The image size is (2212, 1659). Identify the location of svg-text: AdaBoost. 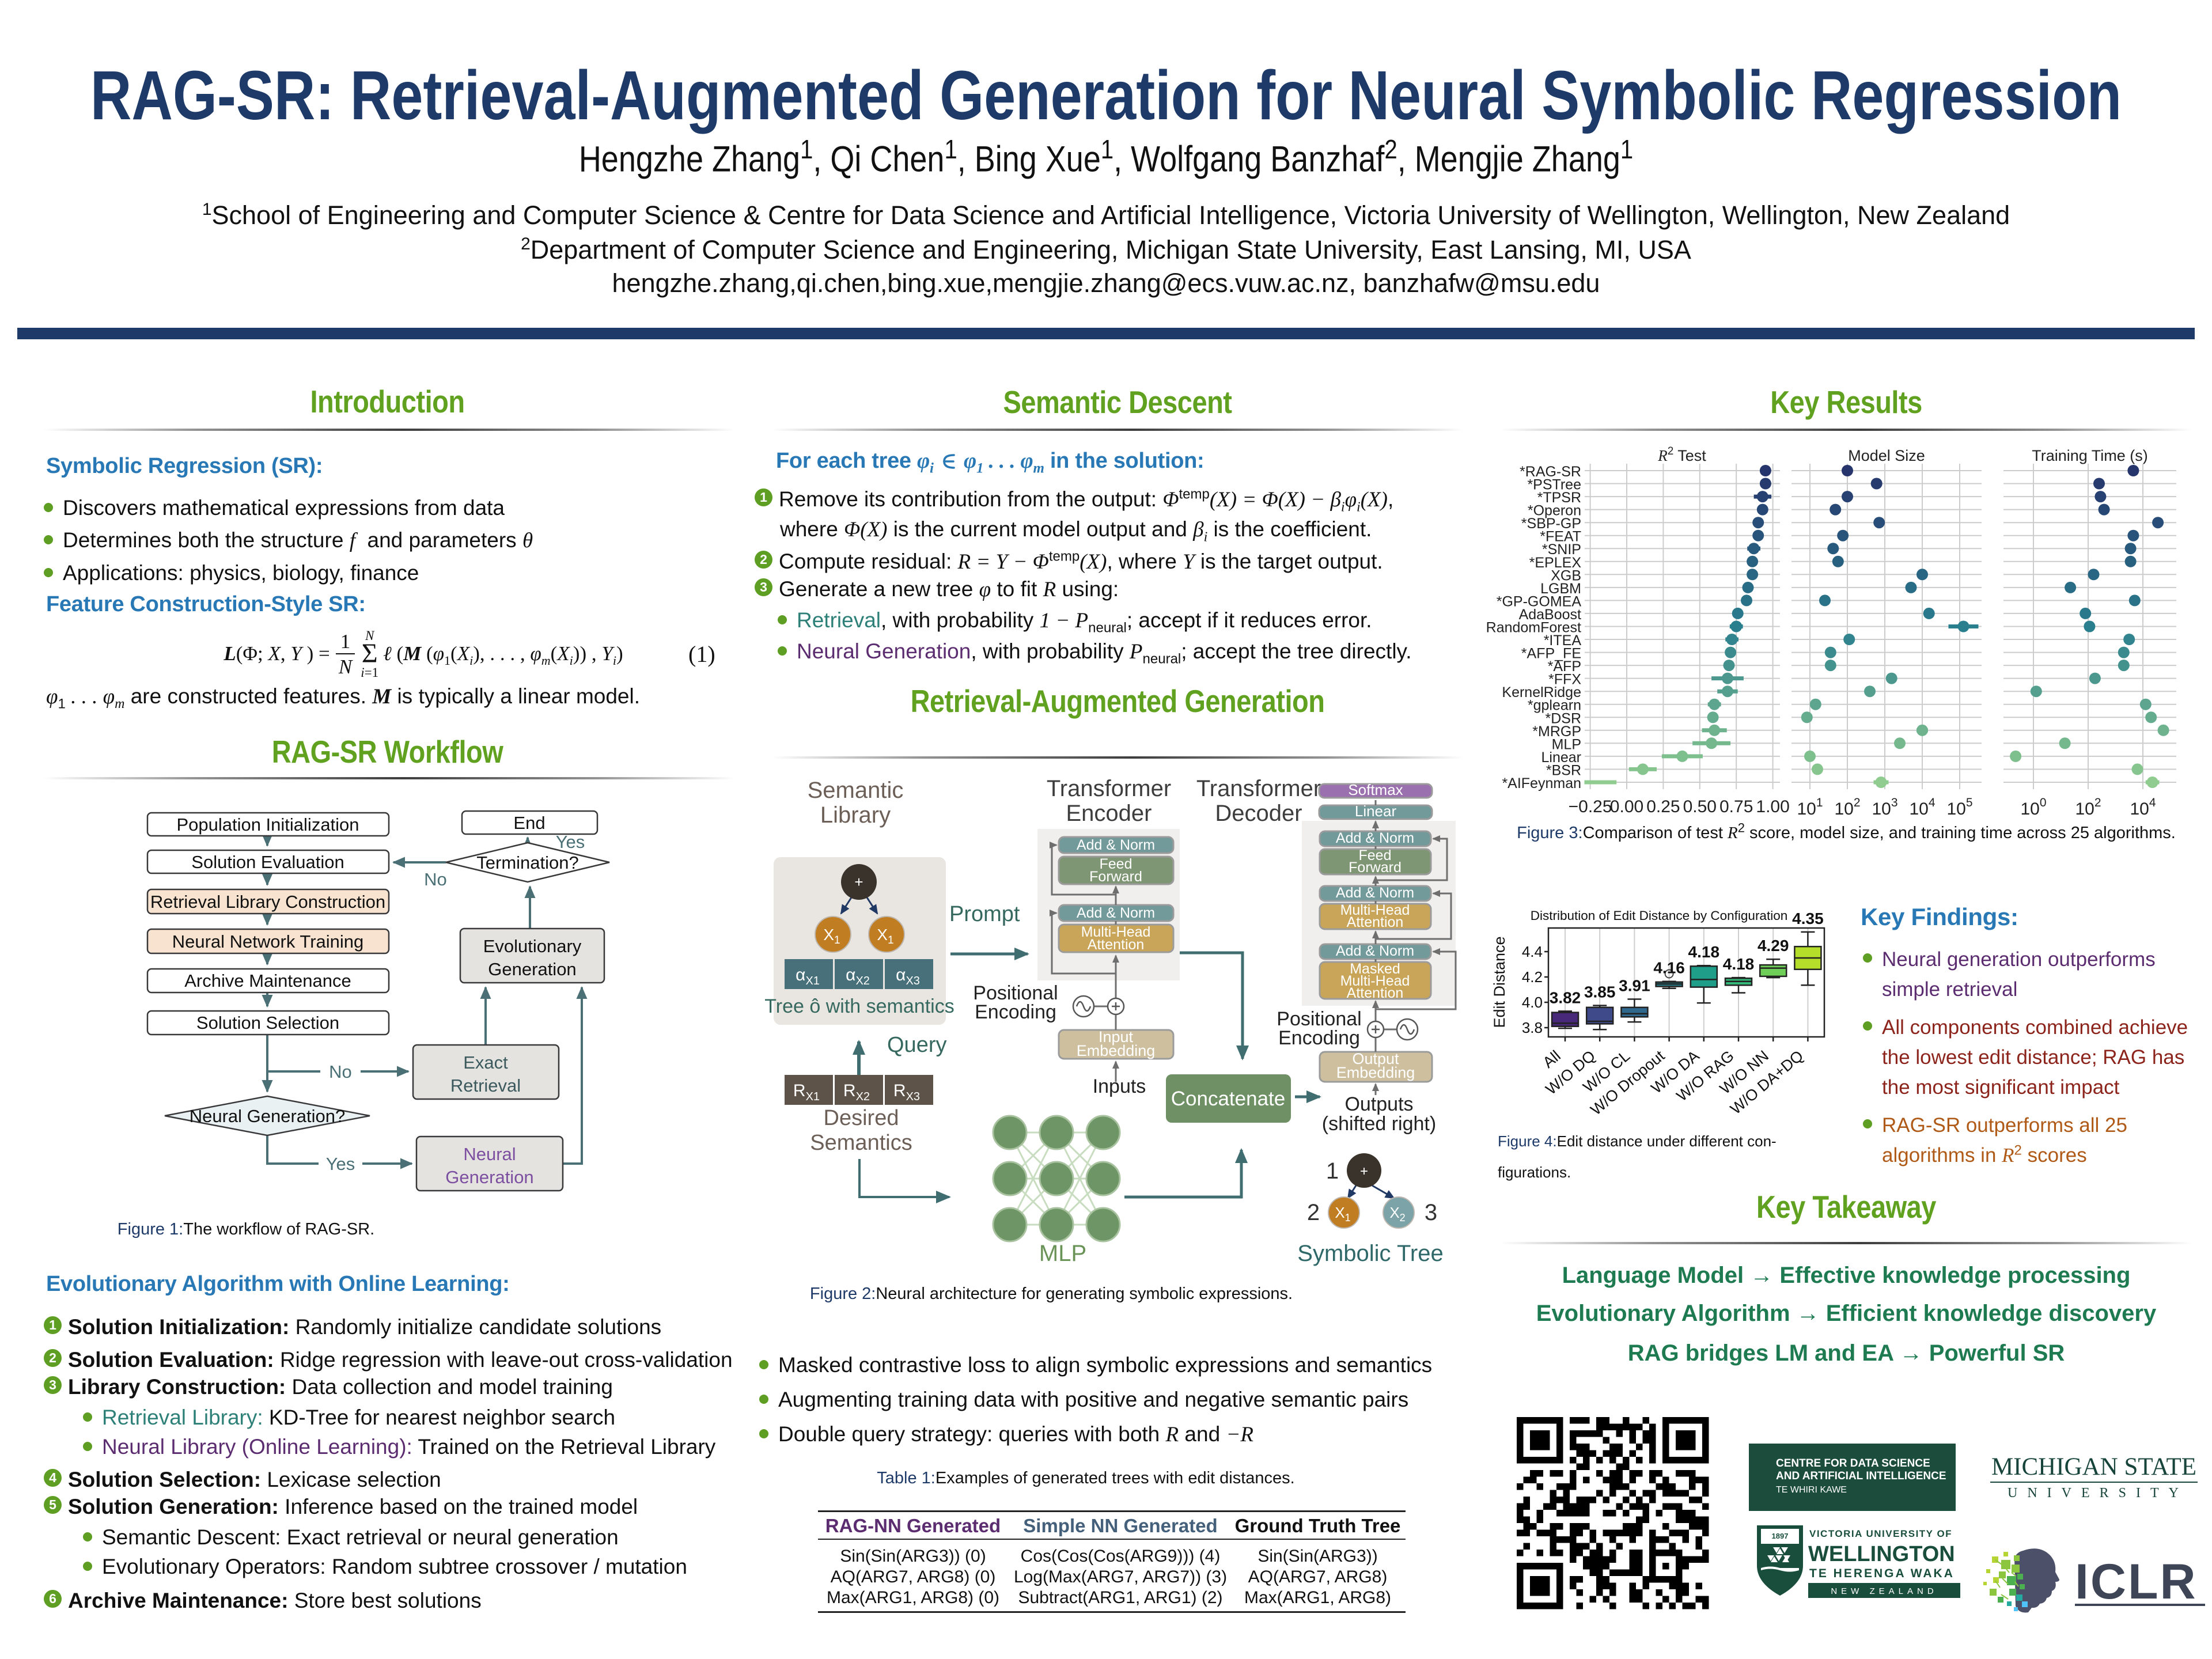
(1550, 615).